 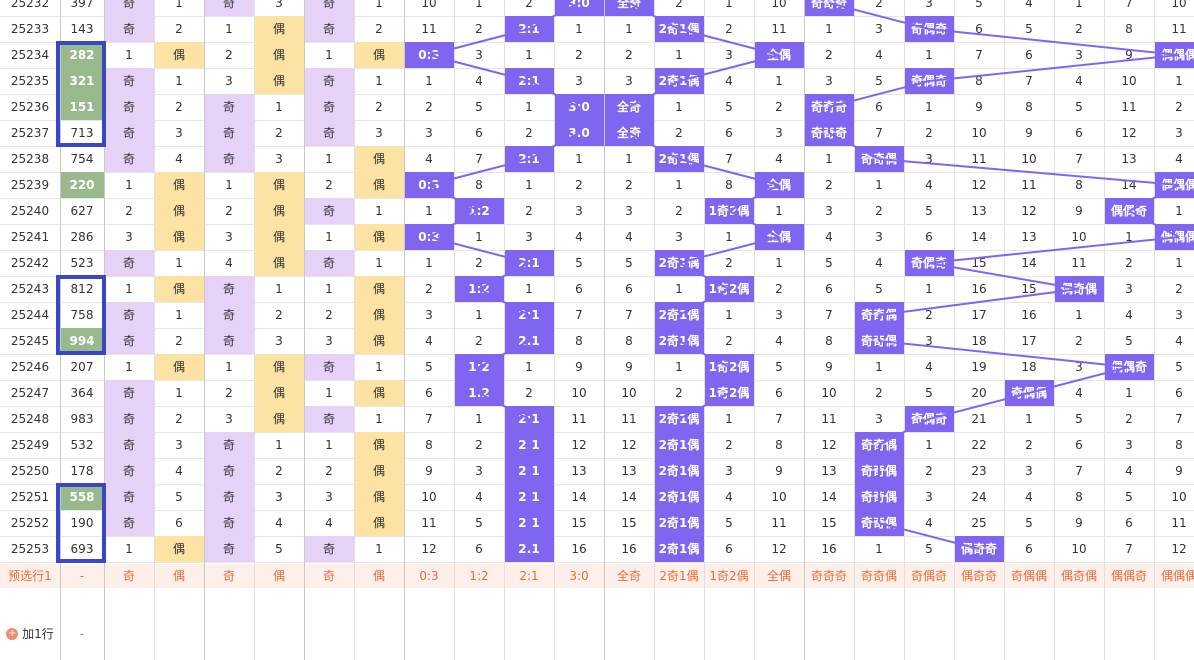 What do you see at coordinates (229, 159) in the screenshot?
I see `cell-r6-c4: 奇` at bounding box center [229, 159].